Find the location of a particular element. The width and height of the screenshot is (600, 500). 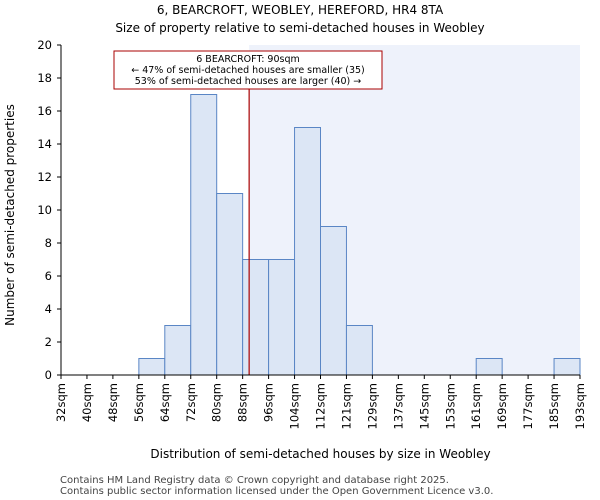

x-tick-label: 80sqm is located at coordinates (217, 402).